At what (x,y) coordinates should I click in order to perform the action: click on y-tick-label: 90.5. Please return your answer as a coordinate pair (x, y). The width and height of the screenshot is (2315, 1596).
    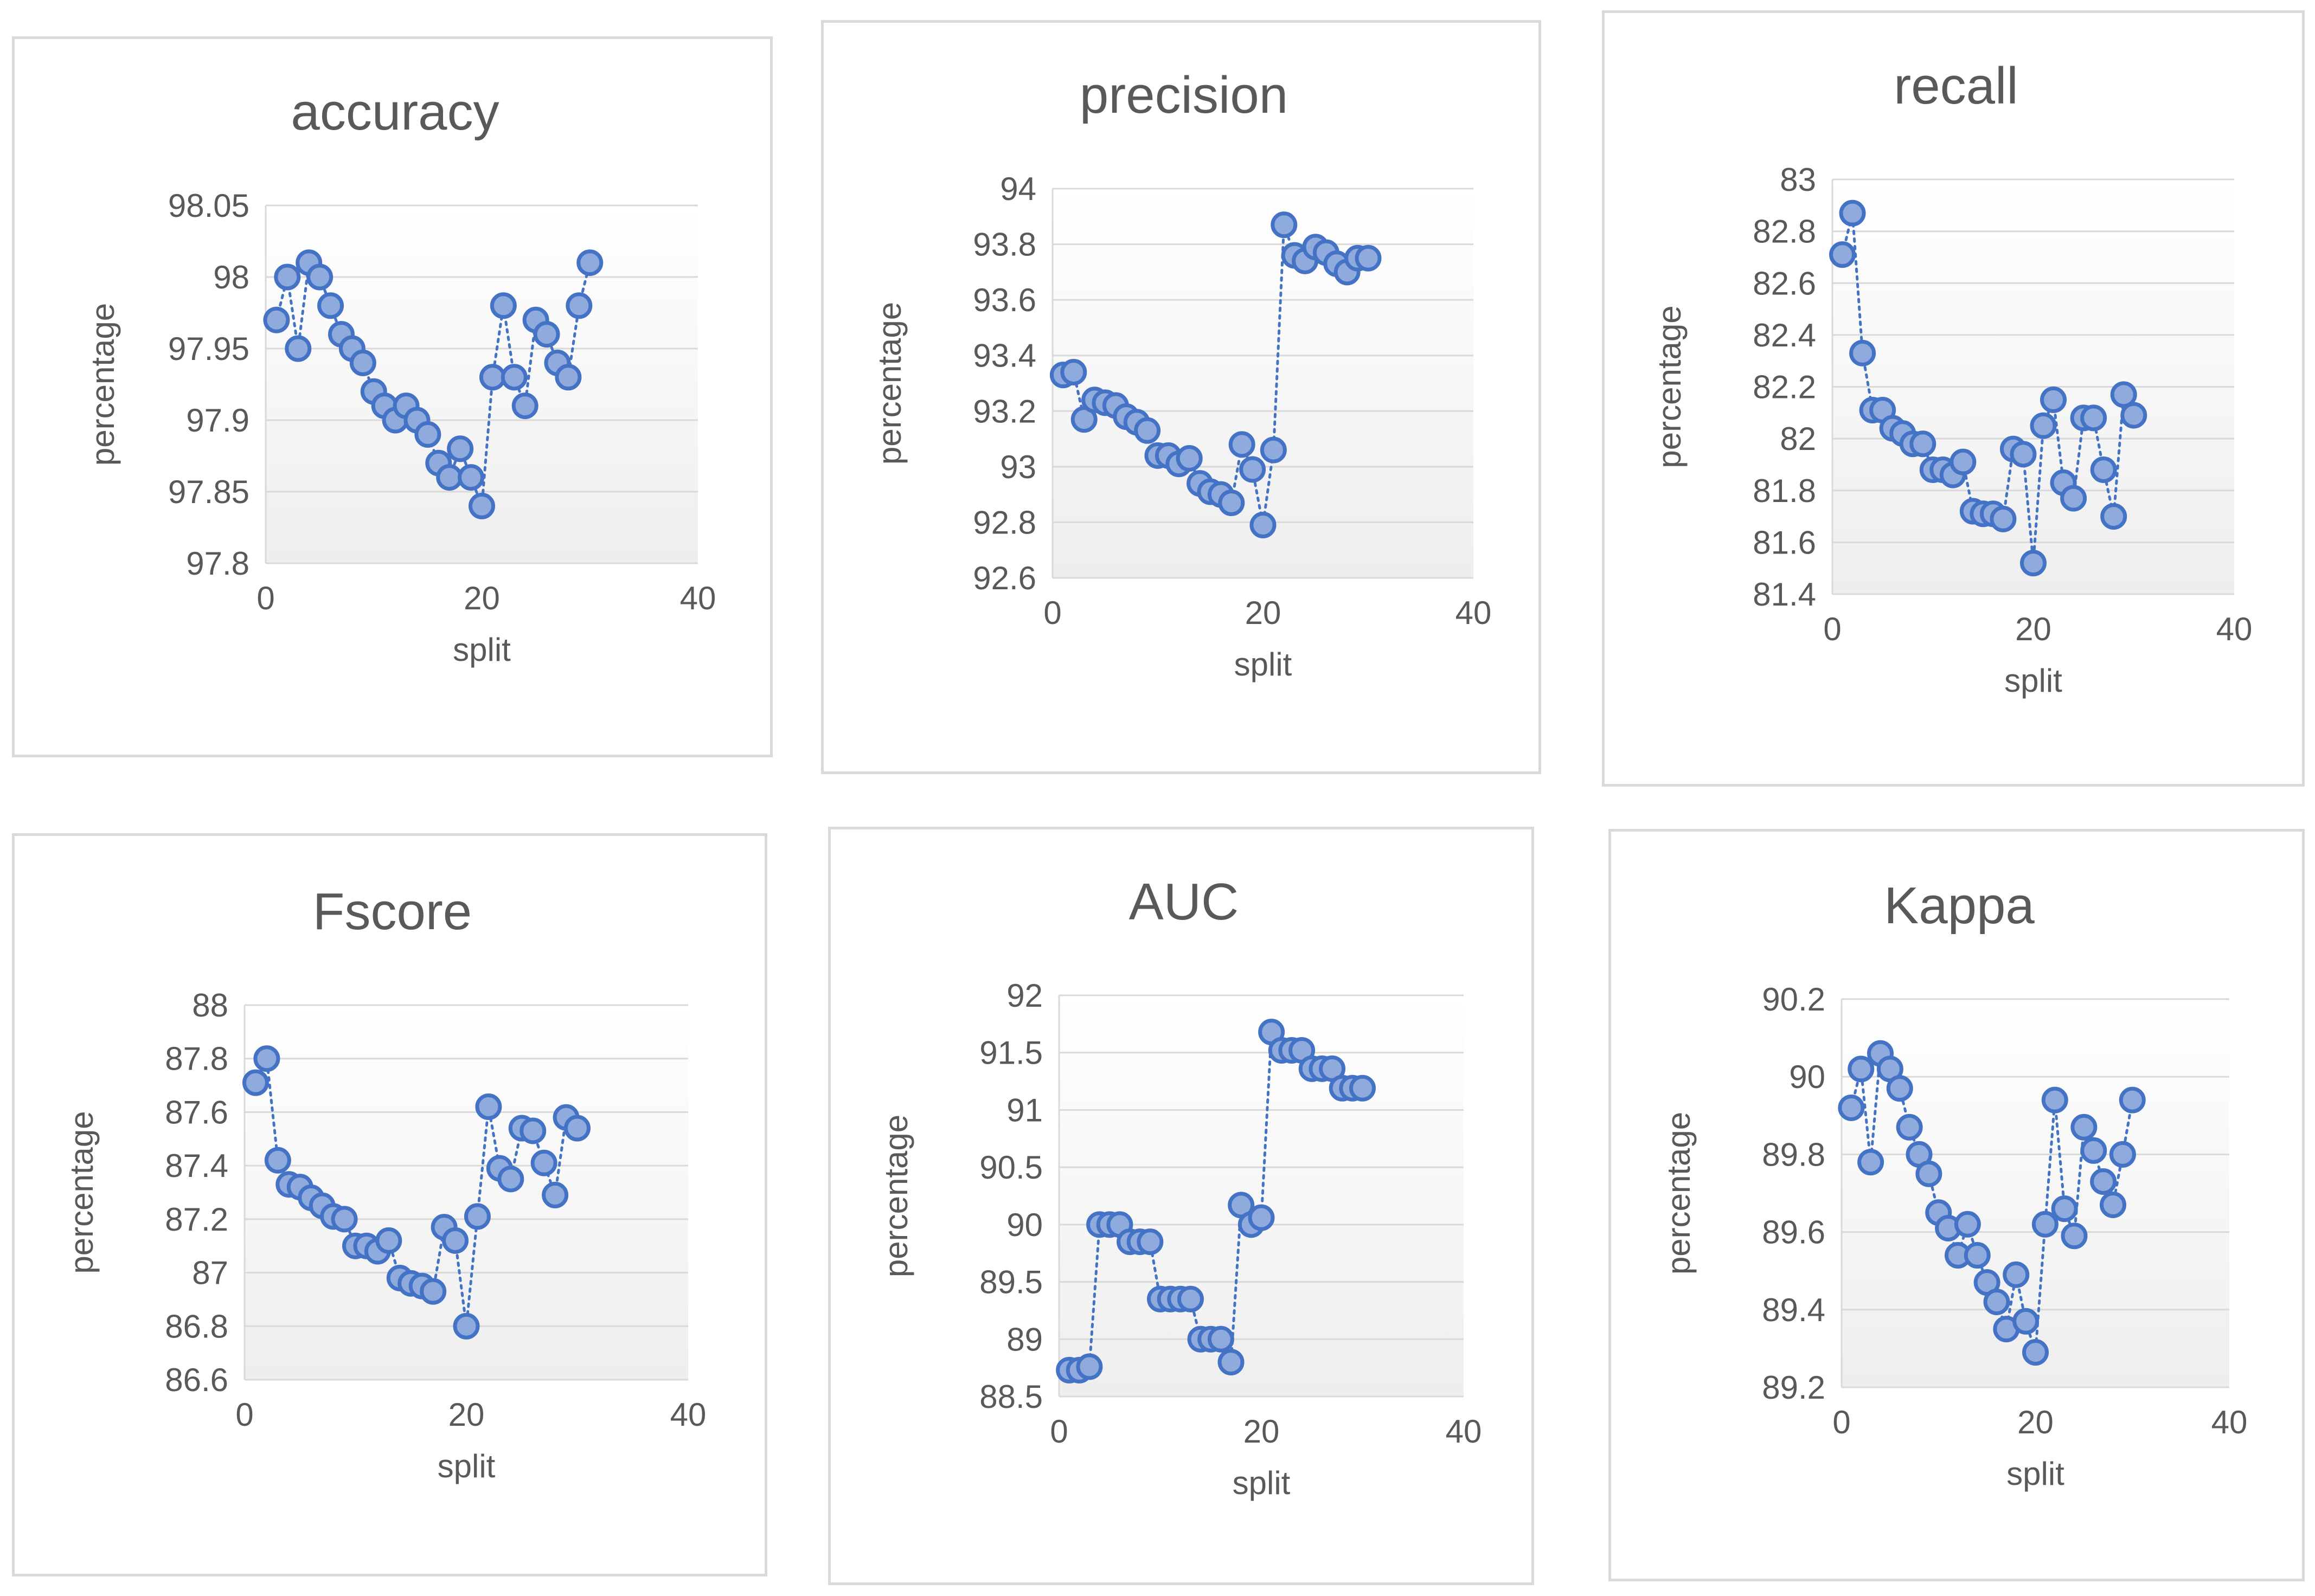
    Looking at the image, I should click on (1011, 1167).